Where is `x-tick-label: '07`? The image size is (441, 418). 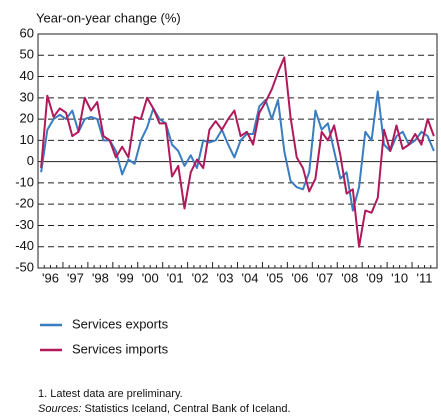
x-tick-label: '07 is located at coordinates (324, 277).